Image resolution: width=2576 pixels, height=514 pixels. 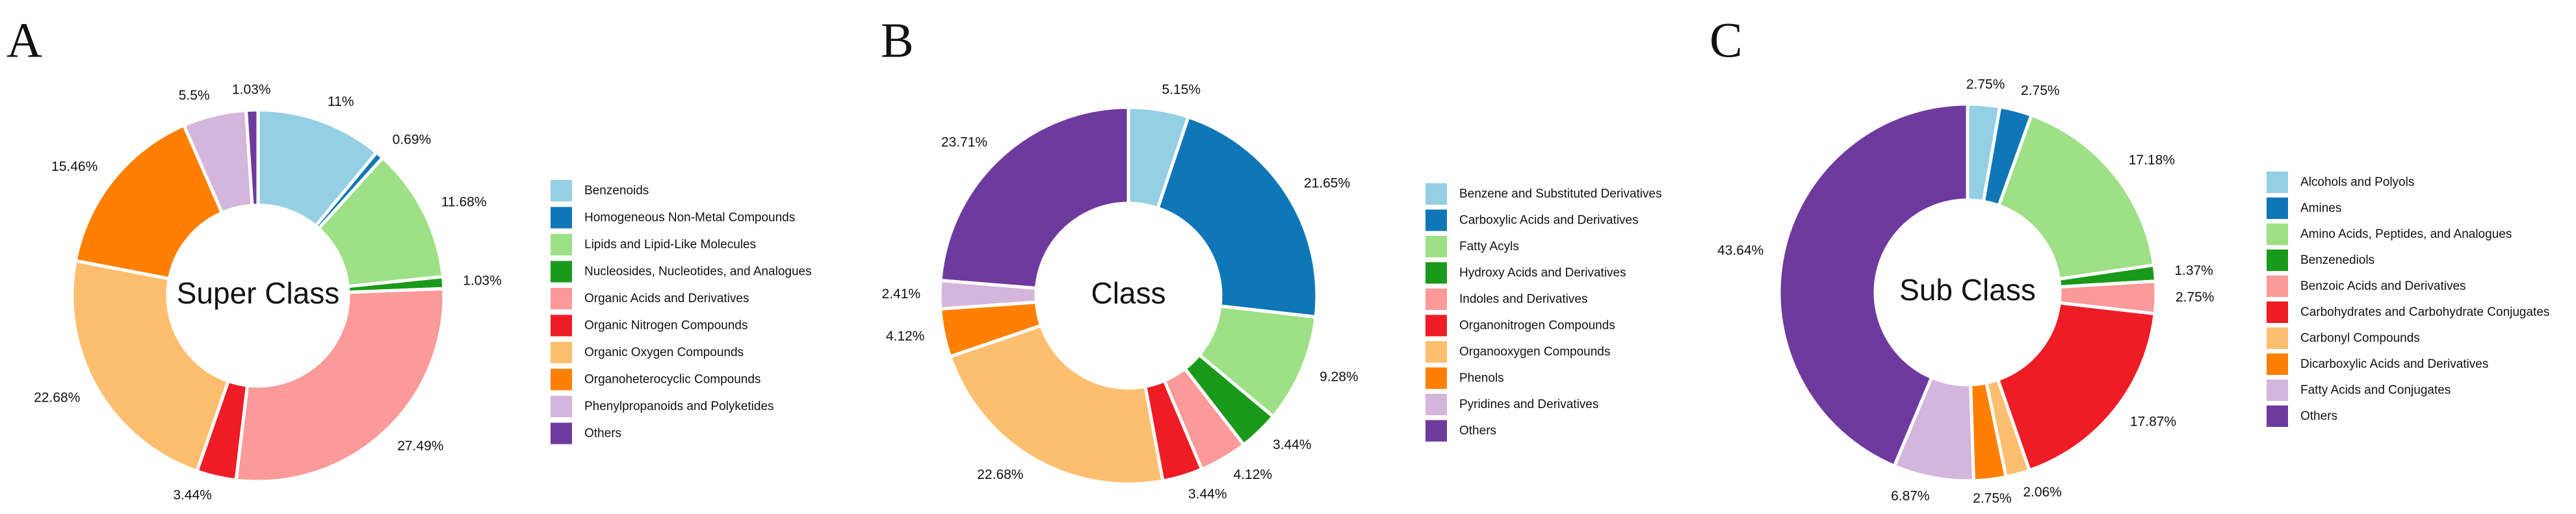 What do you see at coordinates (482, 281) in the screenshot?
I see `value-label: 1.03%` at bounding box center [482, 281].